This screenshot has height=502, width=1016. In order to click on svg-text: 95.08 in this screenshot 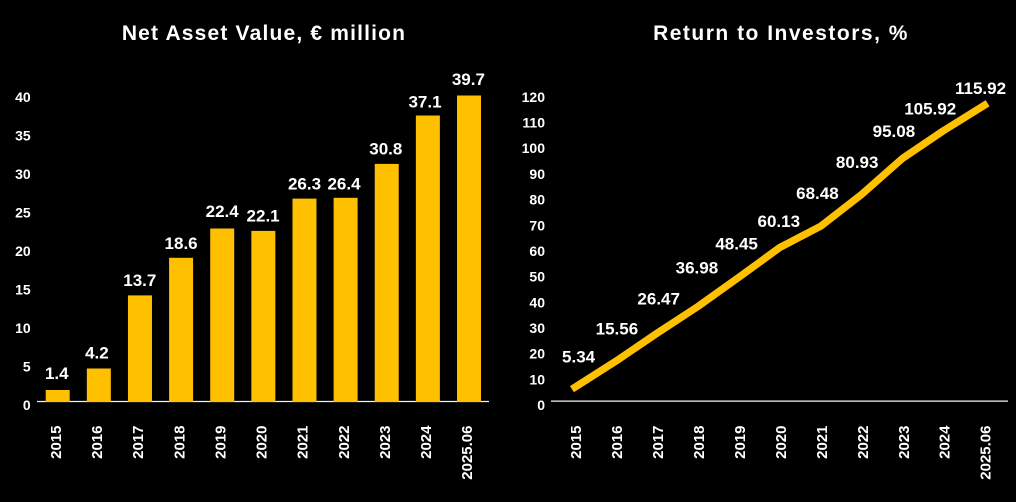, I will do `click(894, 131)`.